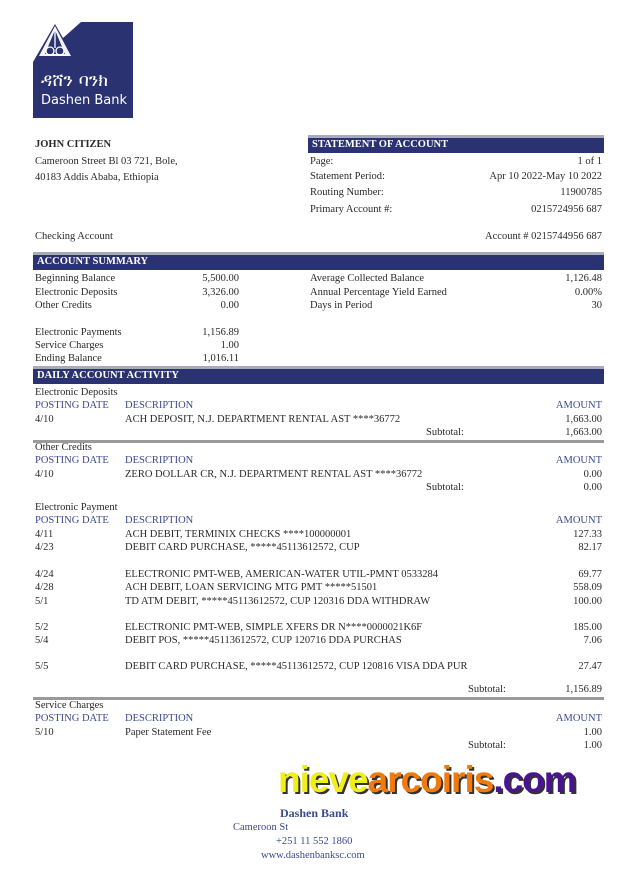  Describe the element at coordinates (583, 278) in the screenshot. I see `summary-value: 1,126.48` at that location.